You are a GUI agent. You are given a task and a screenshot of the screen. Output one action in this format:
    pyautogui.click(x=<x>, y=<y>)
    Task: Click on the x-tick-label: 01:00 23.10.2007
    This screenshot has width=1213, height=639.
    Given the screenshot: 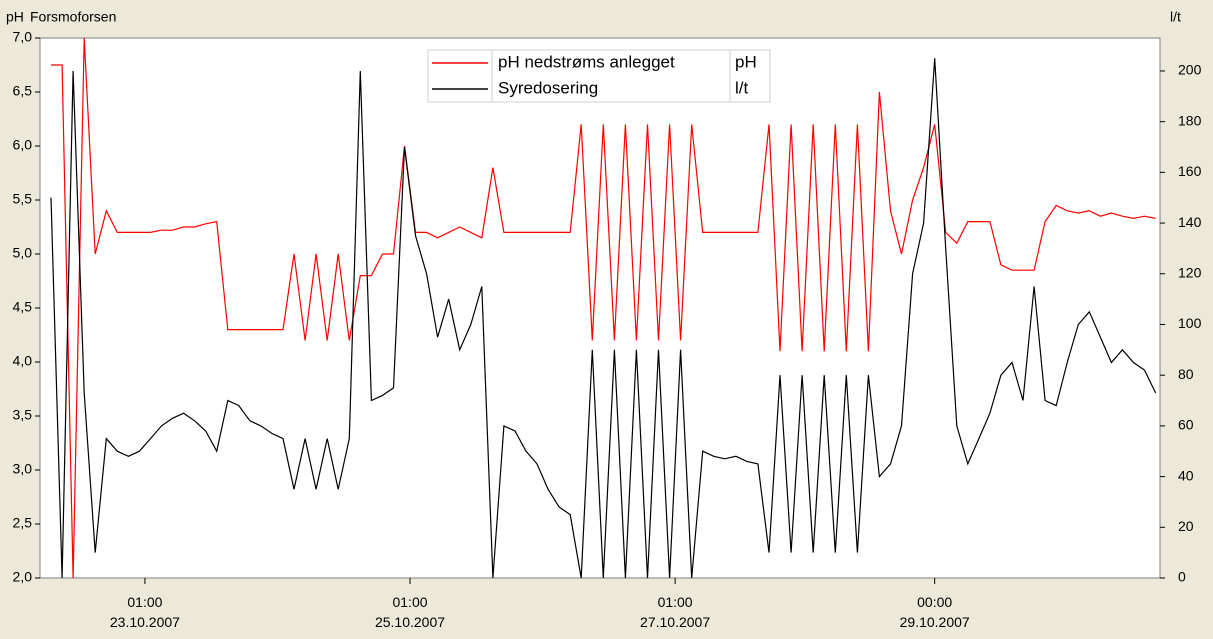 What is the action you would take?
    pyautogui.click(x=144, y=612)
    